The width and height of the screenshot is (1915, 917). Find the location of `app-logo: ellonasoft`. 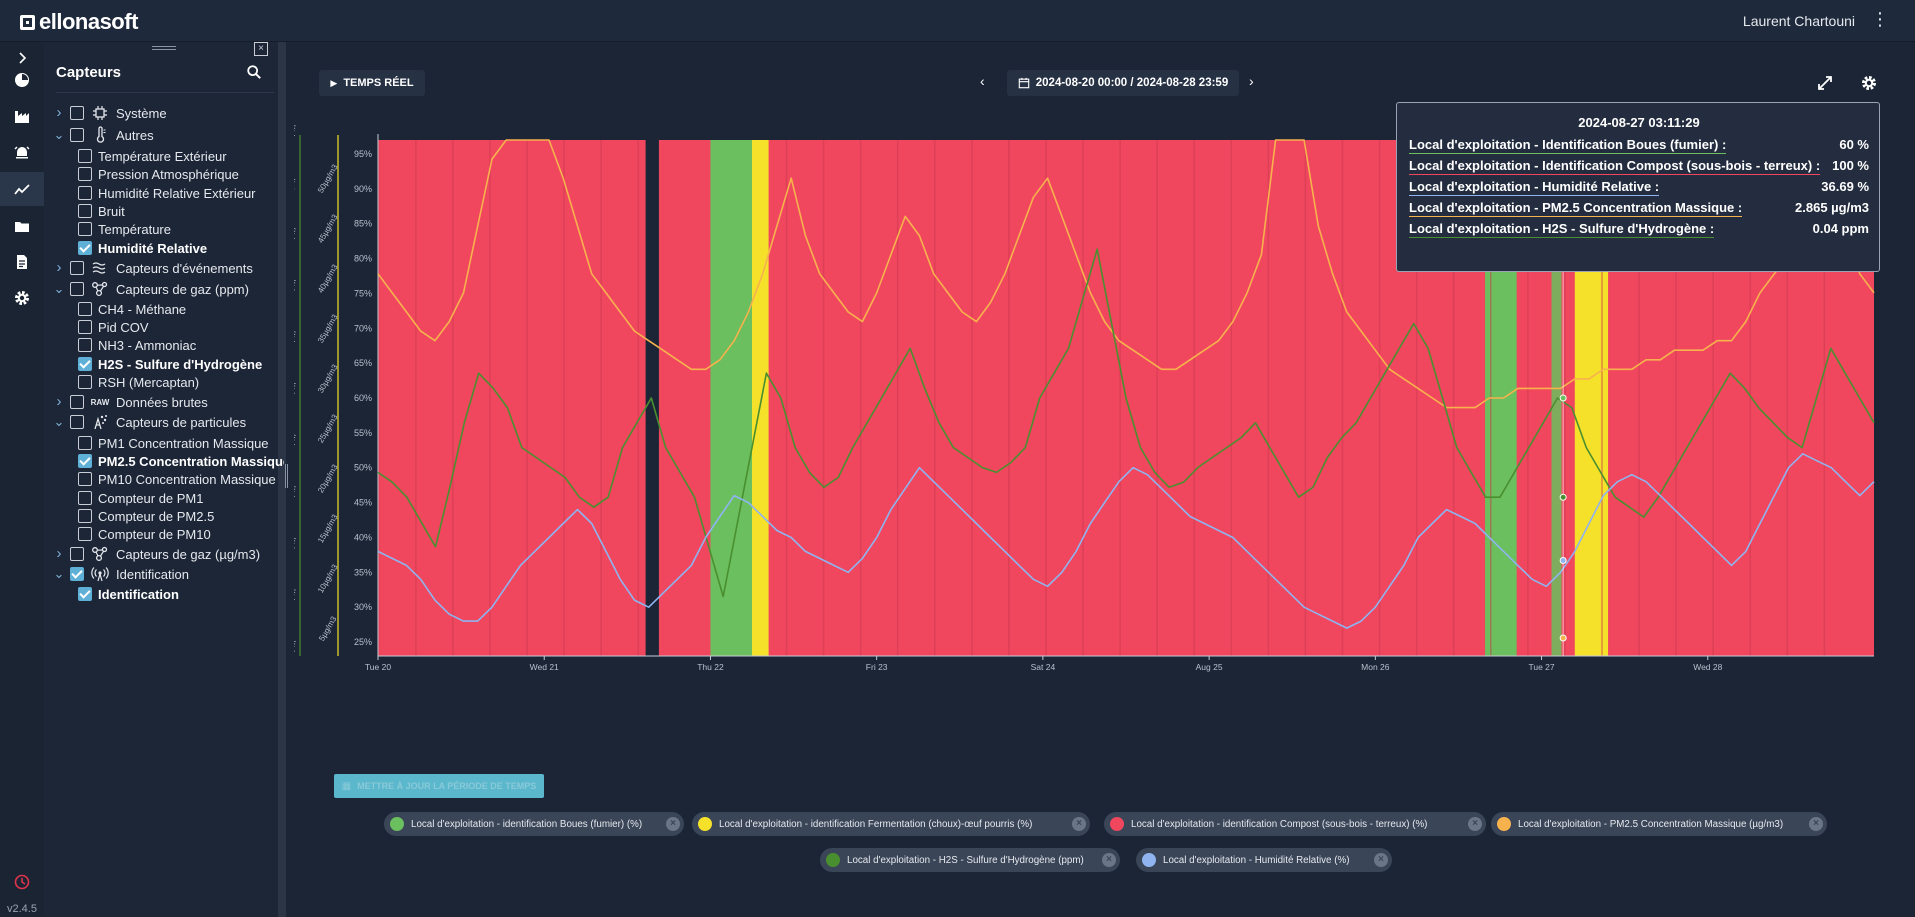

app-logo: ellonasoft is located at coordinates (79, 22).